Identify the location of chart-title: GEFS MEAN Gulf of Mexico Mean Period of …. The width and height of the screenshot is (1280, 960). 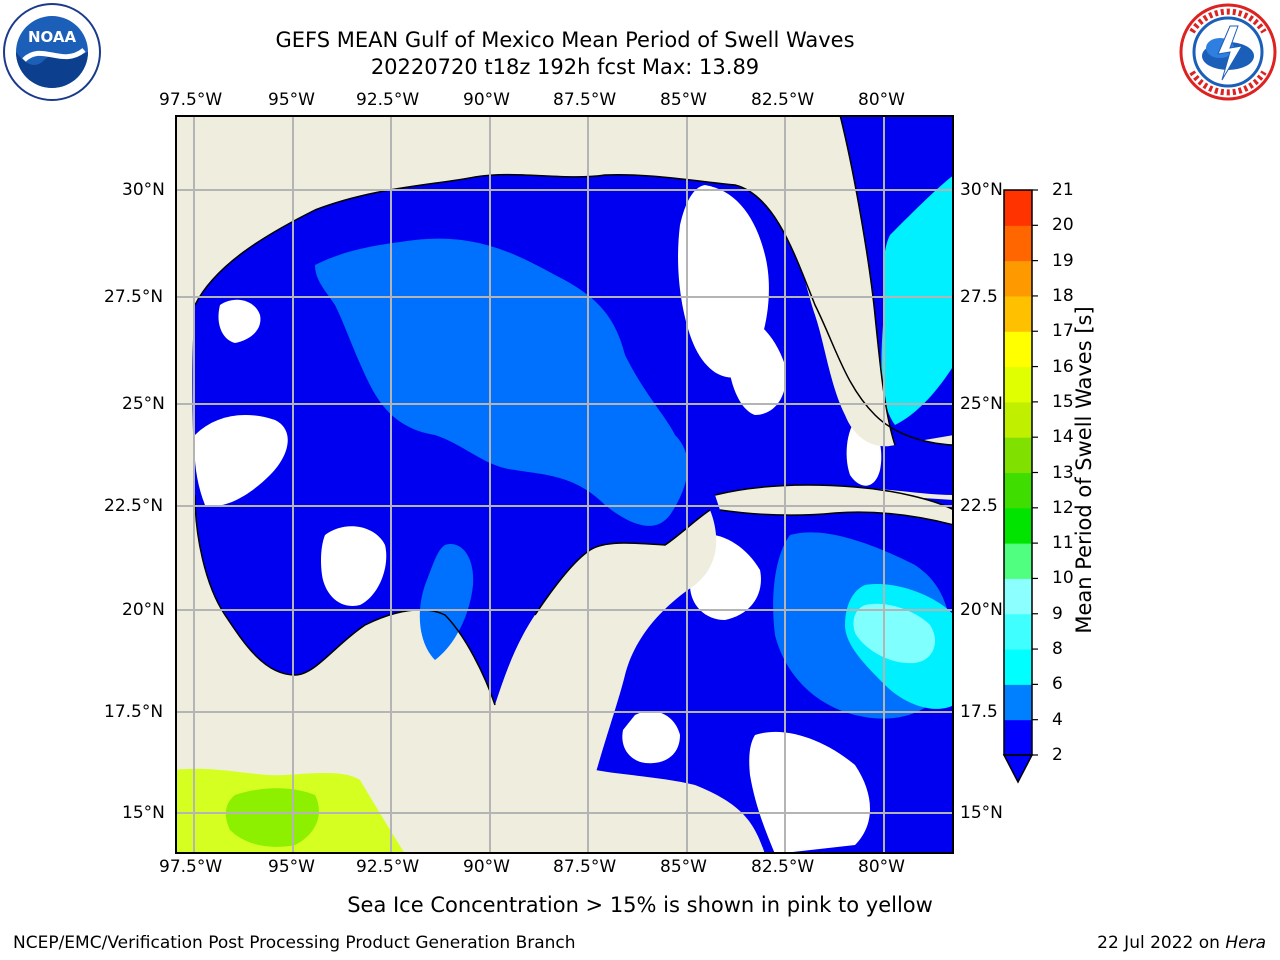
(565, 40).